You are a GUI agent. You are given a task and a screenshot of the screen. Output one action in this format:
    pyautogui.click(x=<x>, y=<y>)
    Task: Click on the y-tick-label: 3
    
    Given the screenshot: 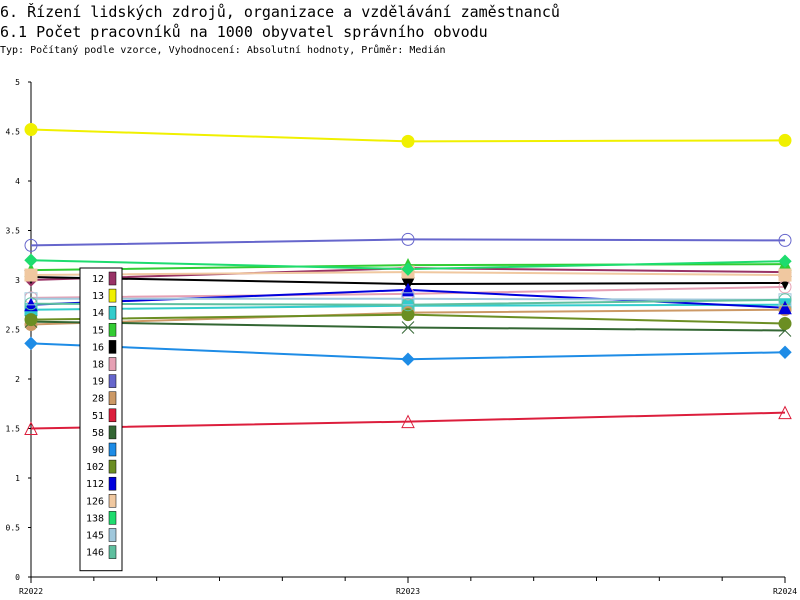 What is the action you would take?
    pyautogui.click(x=17, y=280)
    